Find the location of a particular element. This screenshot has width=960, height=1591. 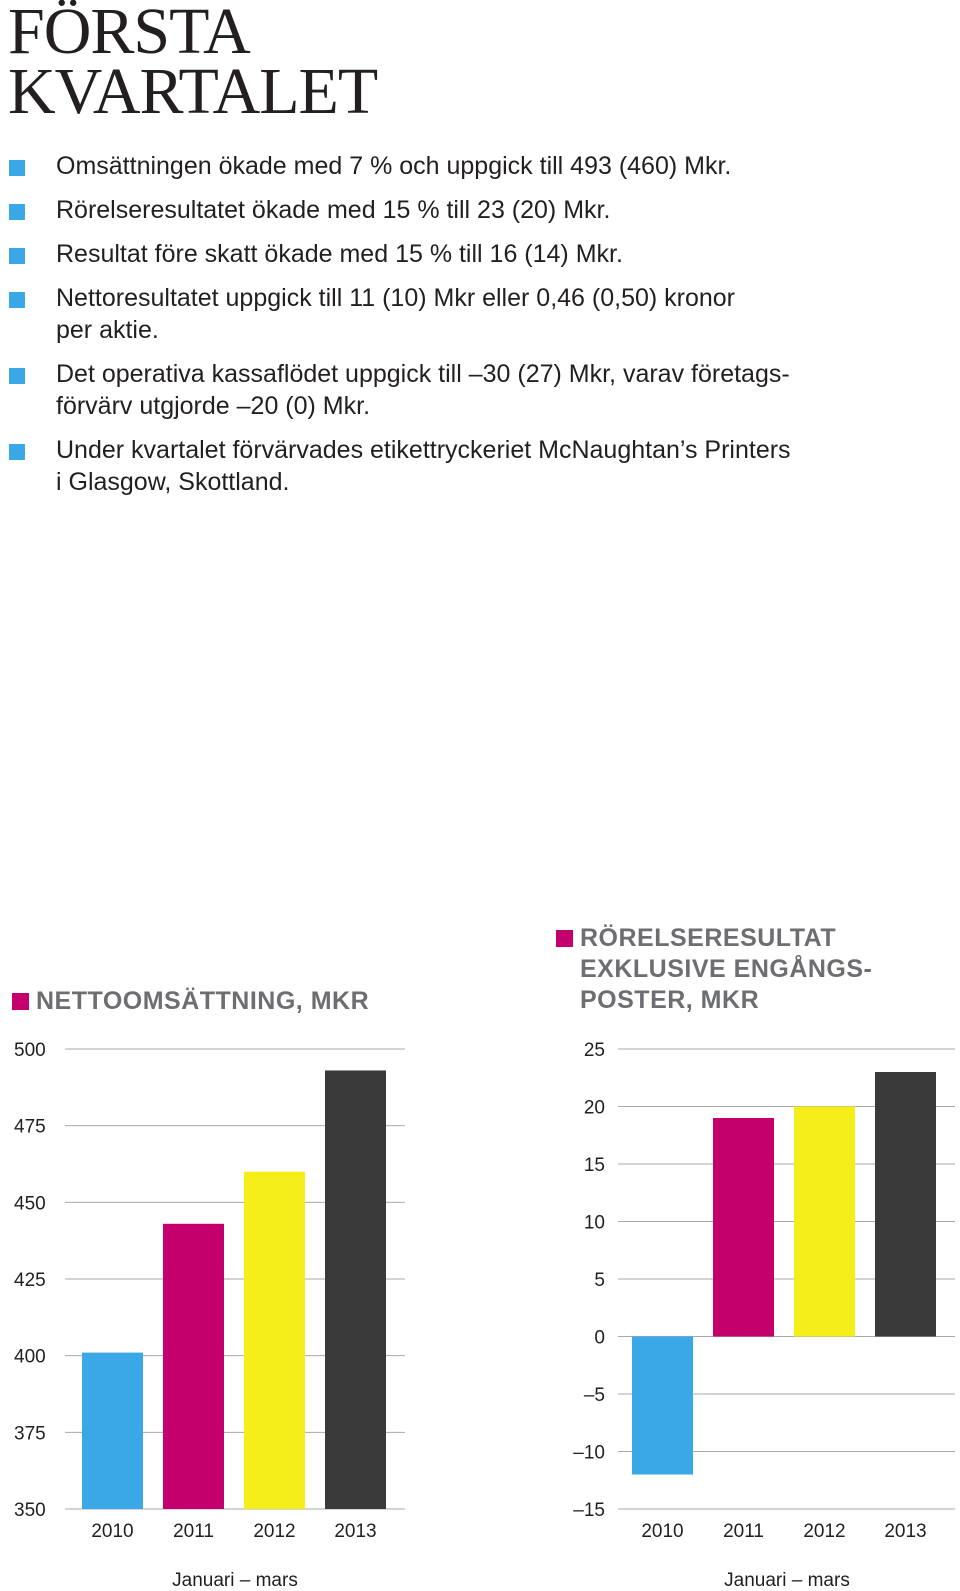

highlight-text: i Glasgow, Skottland. is located at coordinates (173, 482).